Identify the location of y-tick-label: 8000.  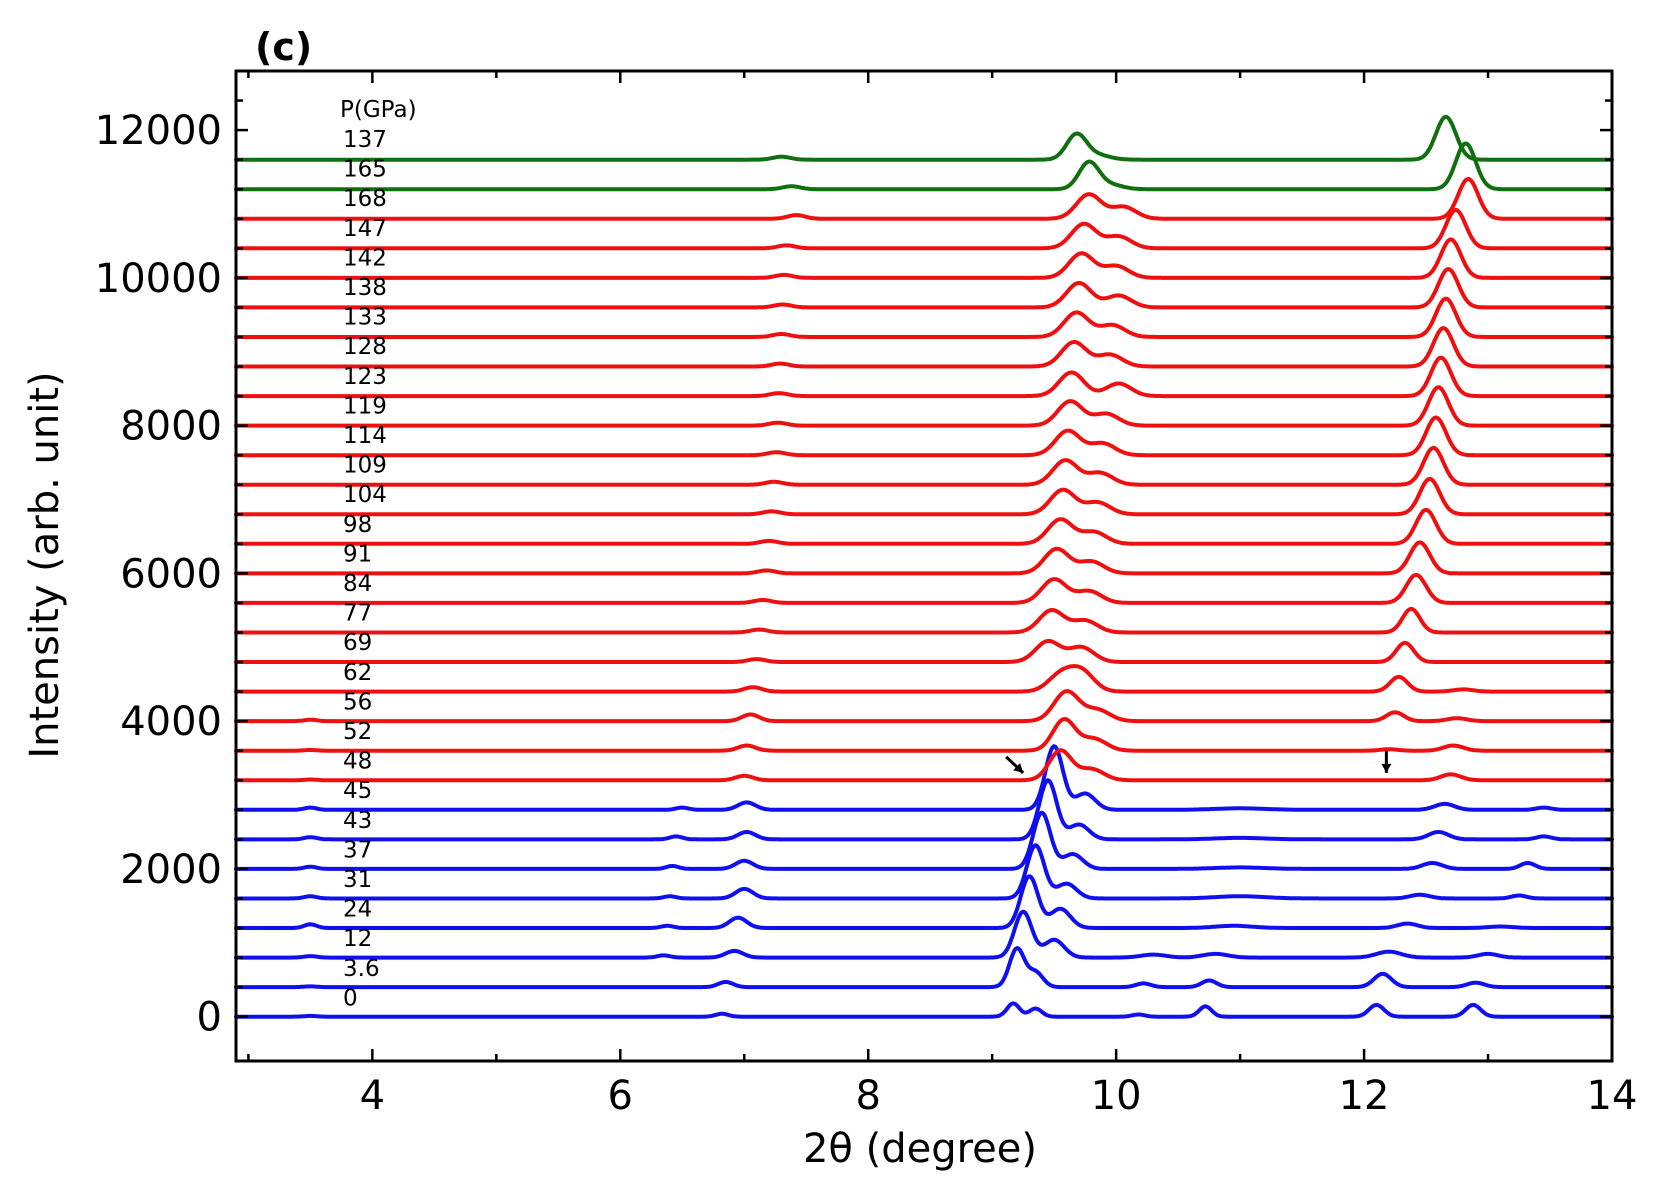
(171, 427).